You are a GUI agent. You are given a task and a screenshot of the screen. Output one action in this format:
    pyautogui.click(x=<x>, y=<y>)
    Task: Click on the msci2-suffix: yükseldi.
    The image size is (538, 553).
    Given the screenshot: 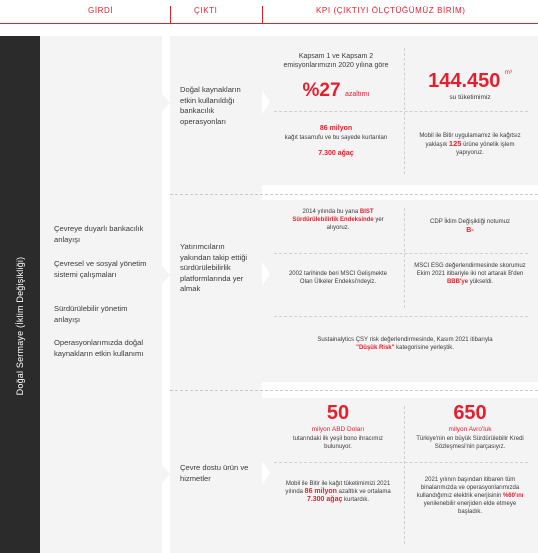 What is the action you would take?
    pyautogui.click(x=481, y=282)
    